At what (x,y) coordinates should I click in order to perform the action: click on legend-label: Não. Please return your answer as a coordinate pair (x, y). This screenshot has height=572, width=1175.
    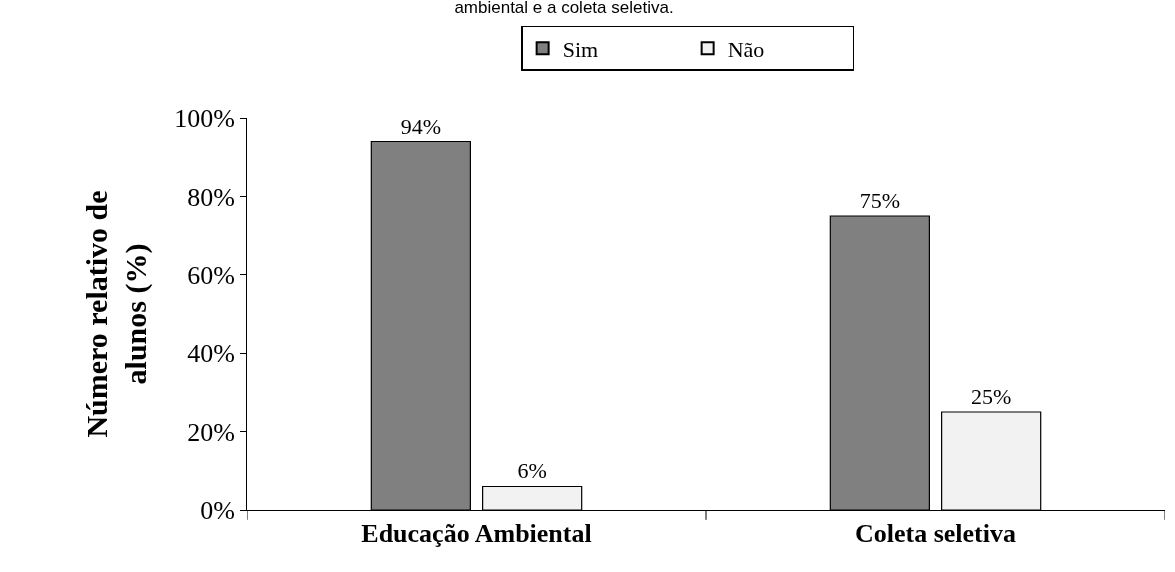
    Looking at the image, I should click on (746, 49).